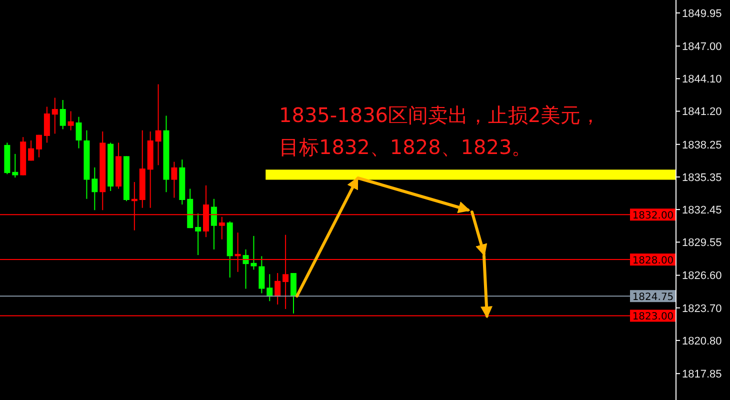 This screenshot has height=400, width=730. I want to click on y-tick-label: 1847.00, so click(702, 46).